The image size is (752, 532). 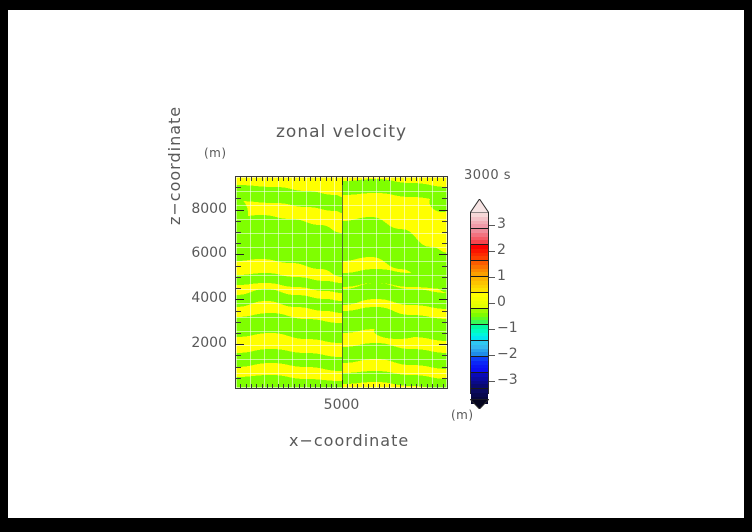 I want to click on colorbar-tick-label: −3, so click(x=507, y=380).